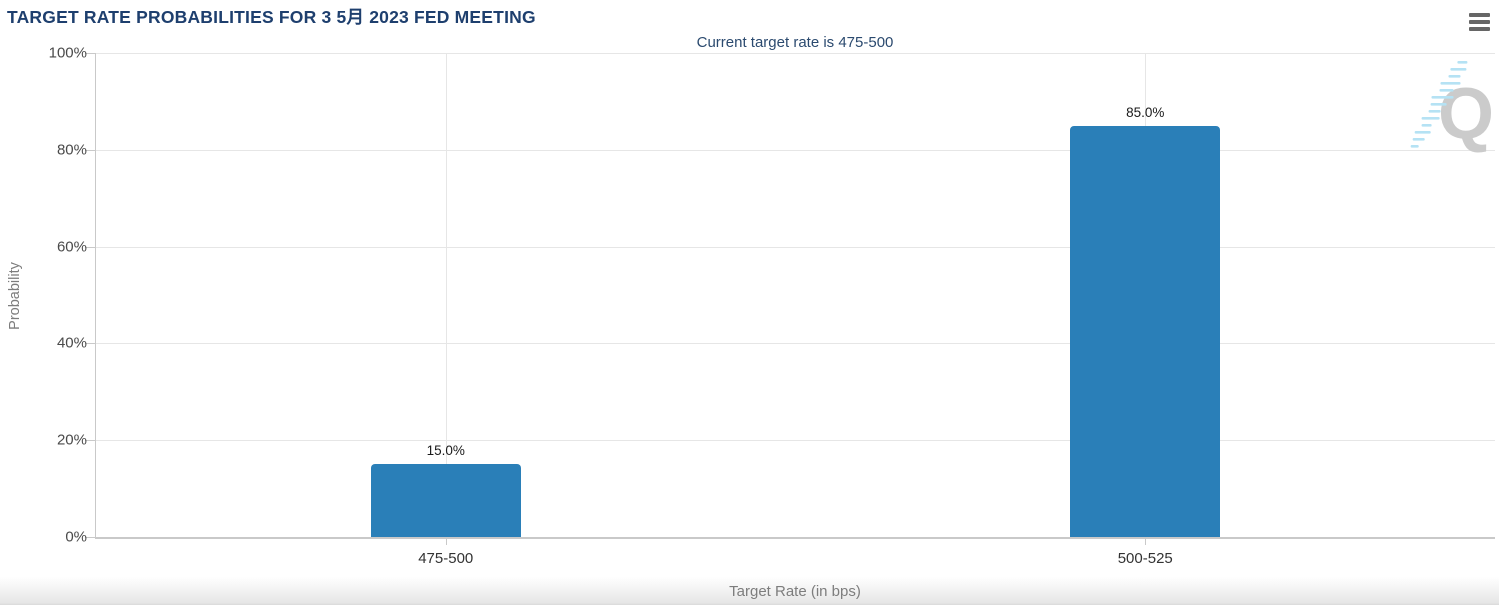  Describe the element at coordinates (446, 295) in the screenshot. I see `x-gridline` at that location.